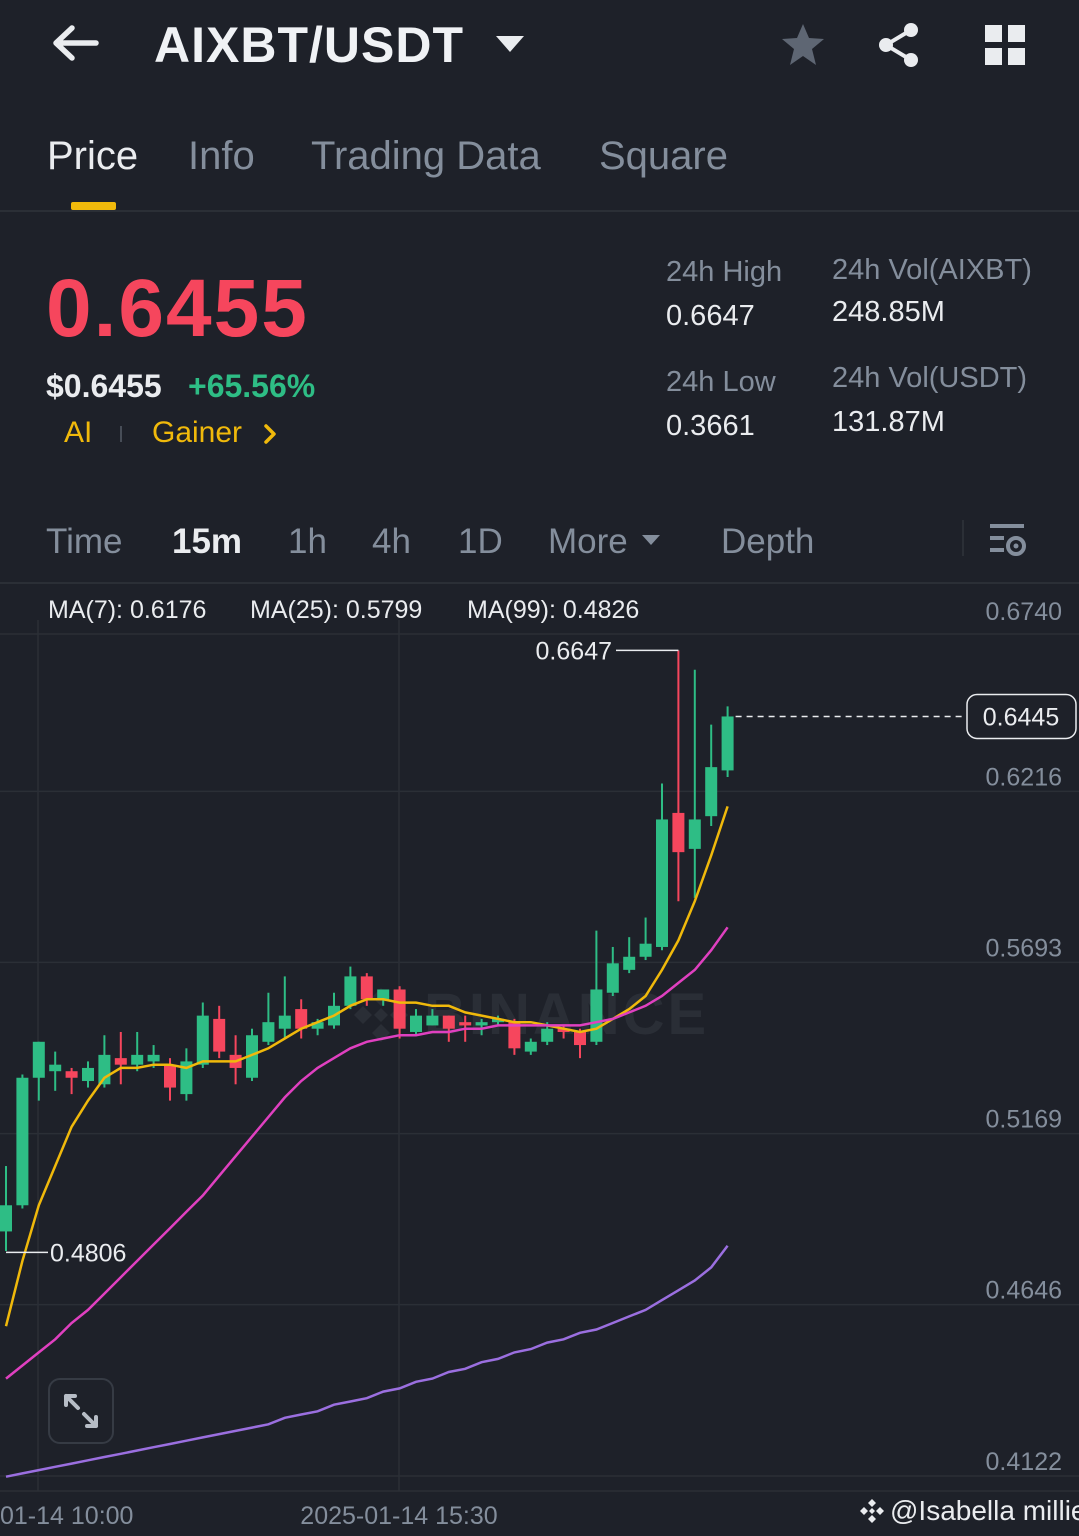 This screenshot has height=1536, width=1079. Describe the element at coordinates (336, 610) in the screenshot. I see `ma25-label: MA(25): 0.5799` at that location.